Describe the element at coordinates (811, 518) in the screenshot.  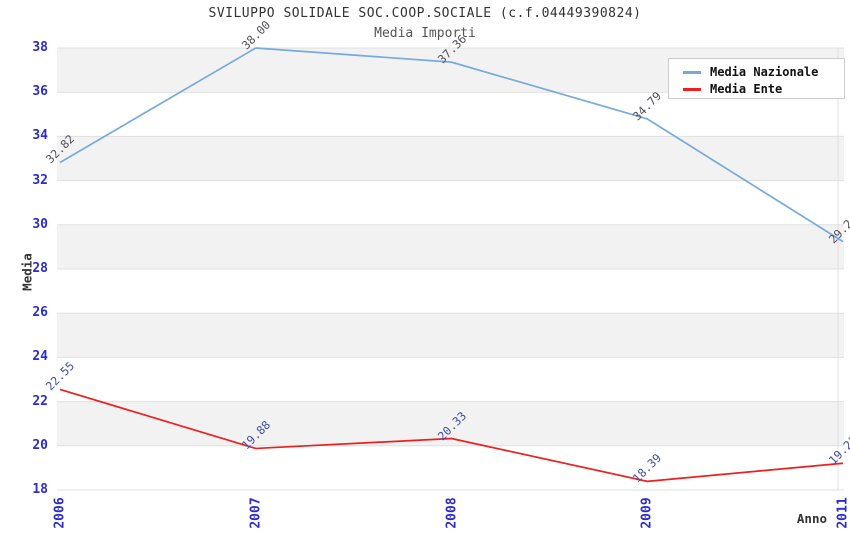
I see `x-axis-title: Anno` at that location.